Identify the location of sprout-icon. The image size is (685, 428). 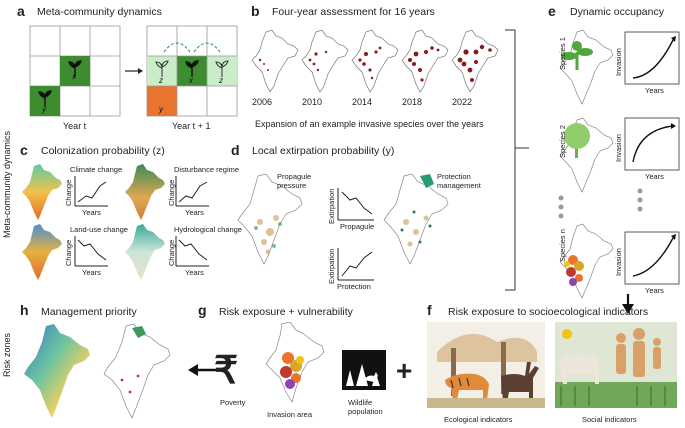
(577, 55).